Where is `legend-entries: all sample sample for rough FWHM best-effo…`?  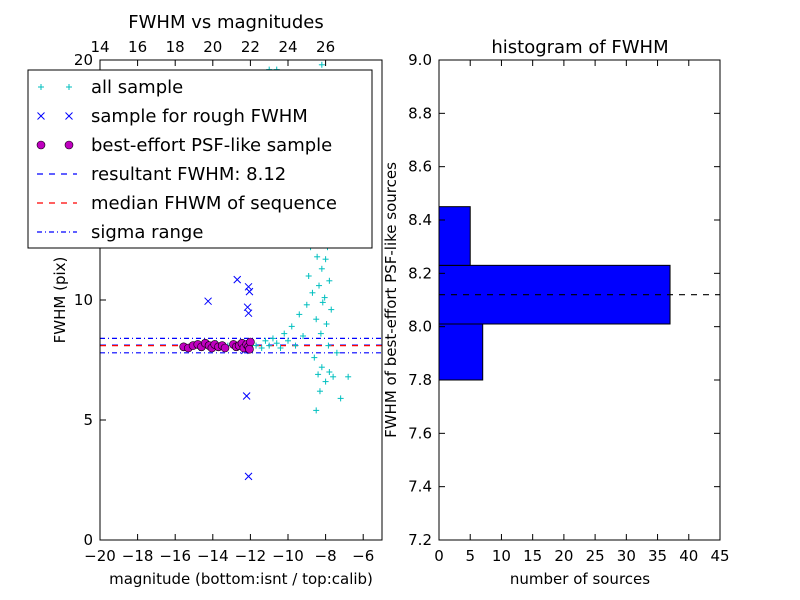
legend-entries: all sample sample for rough FWHM best-effo… is located at coordinates (186, 160).